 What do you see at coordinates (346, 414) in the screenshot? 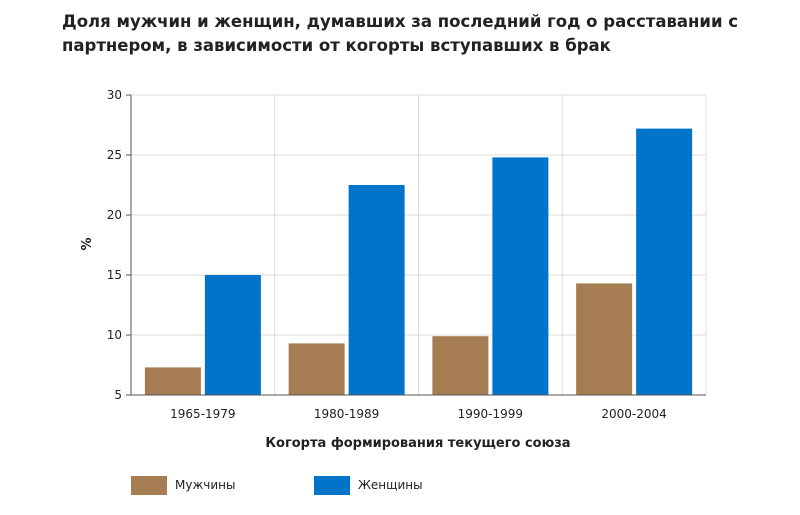
I see `x-tick-label: 1980-1989` at bounding box center [346, 414].